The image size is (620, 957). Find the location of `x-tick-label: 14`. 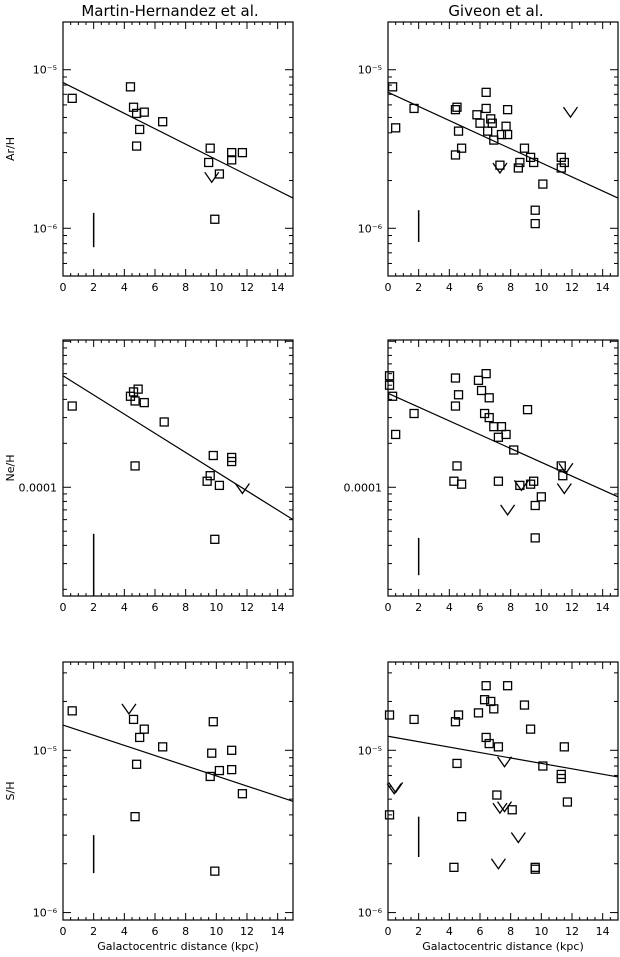

x-tick-label: 14 is located at coordinates (603, 287).